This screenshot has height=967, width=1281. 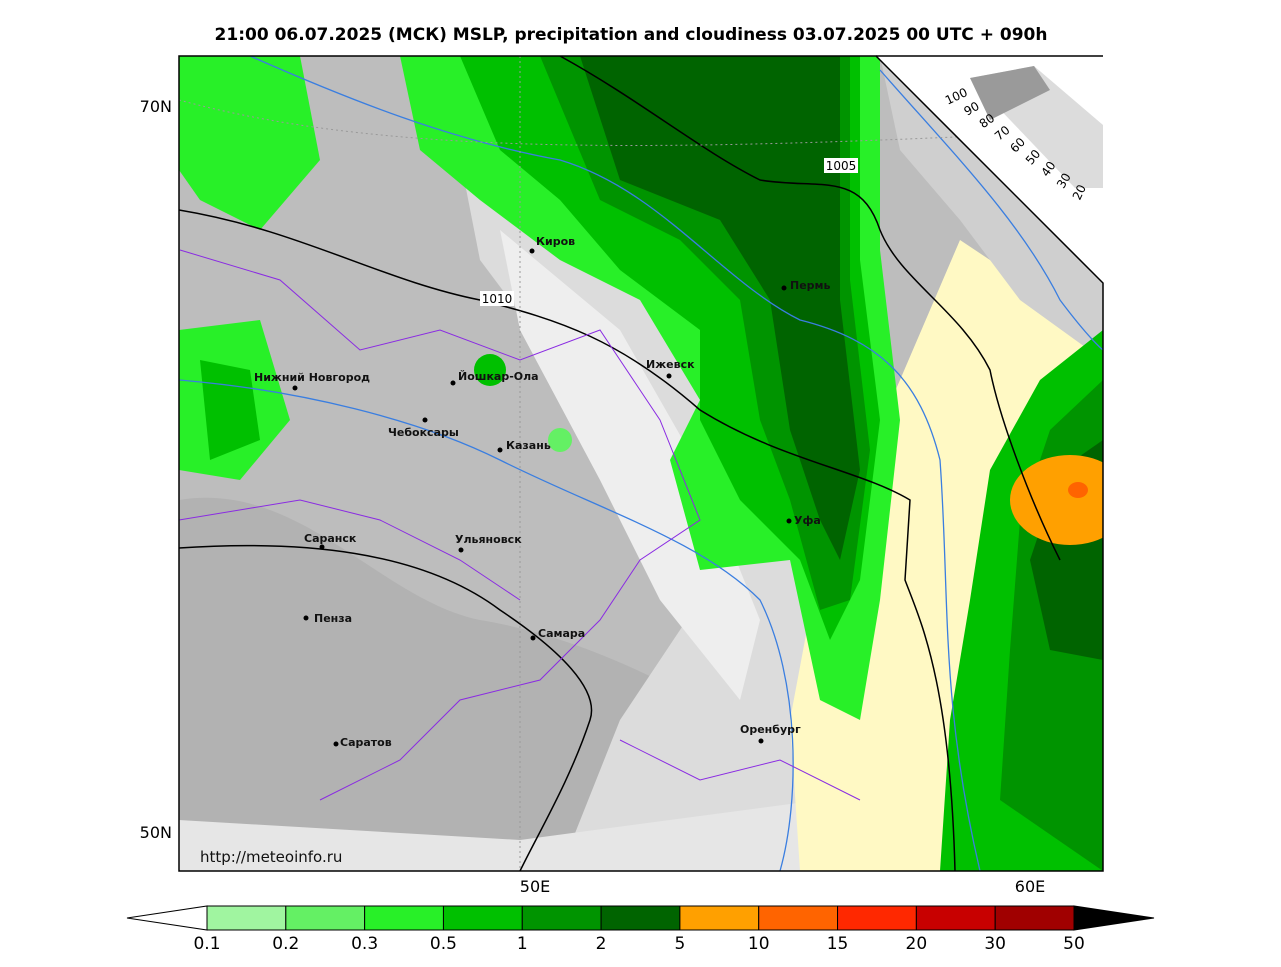 I want to click on colorbar-label: 15, so click(x=838, y=944).